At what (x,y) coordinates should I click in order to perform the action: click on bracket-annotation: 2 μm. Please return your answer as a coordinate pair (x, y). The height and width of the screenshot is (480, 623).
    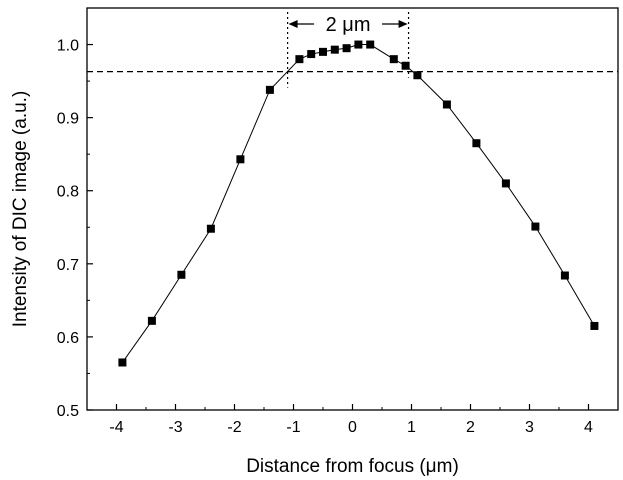
    Looking at the image, I should click on (348, 25).